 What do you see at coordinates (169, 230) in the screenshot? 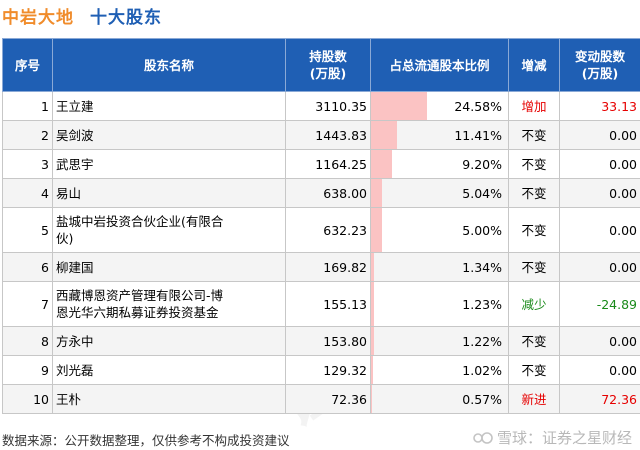
I see `cell-holder-name: 盐城中岩投资合伙企业(有限合 伙)` at bounding box center [169, 230].